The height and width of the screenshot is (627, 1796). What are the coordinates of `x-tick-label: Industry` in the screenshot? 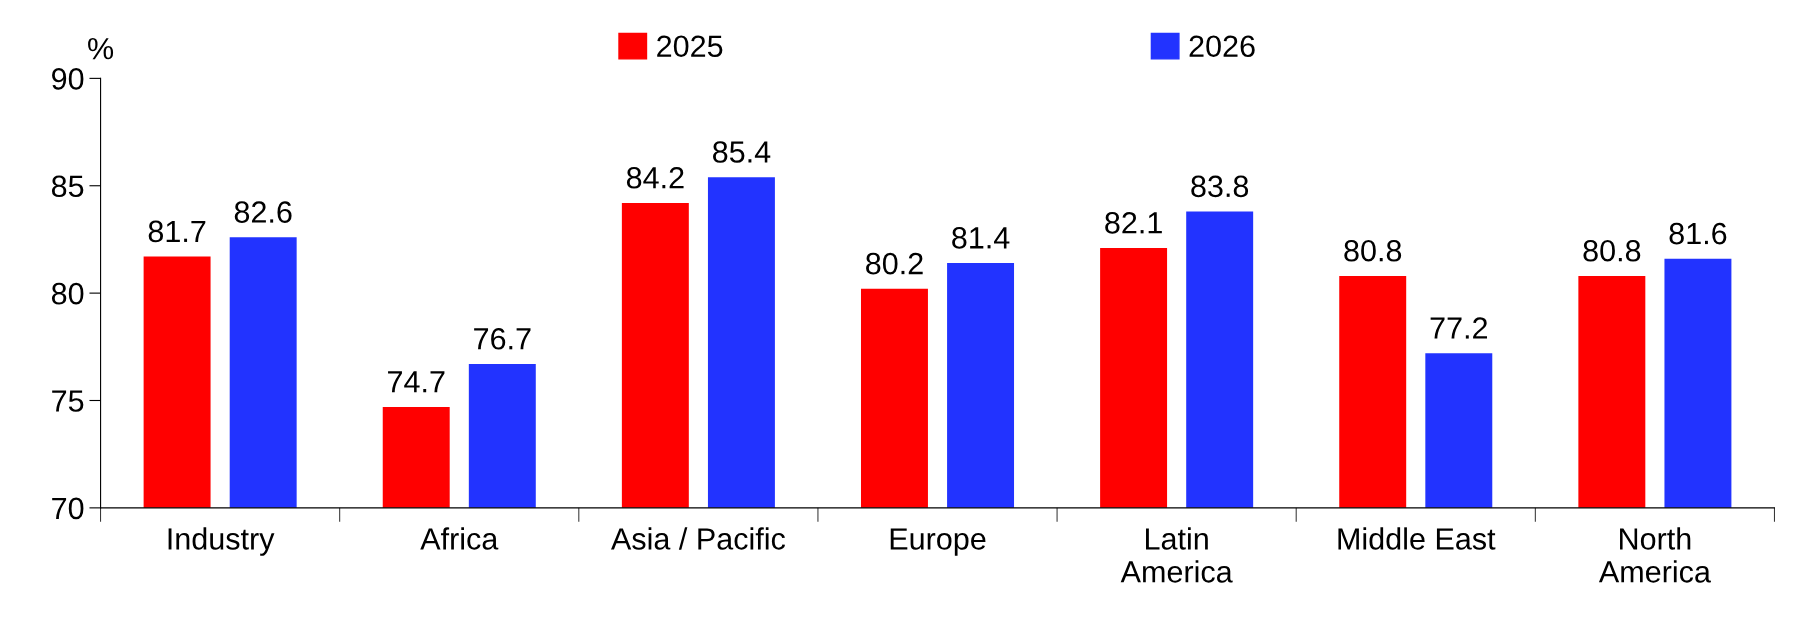 It's located at (221, 541).